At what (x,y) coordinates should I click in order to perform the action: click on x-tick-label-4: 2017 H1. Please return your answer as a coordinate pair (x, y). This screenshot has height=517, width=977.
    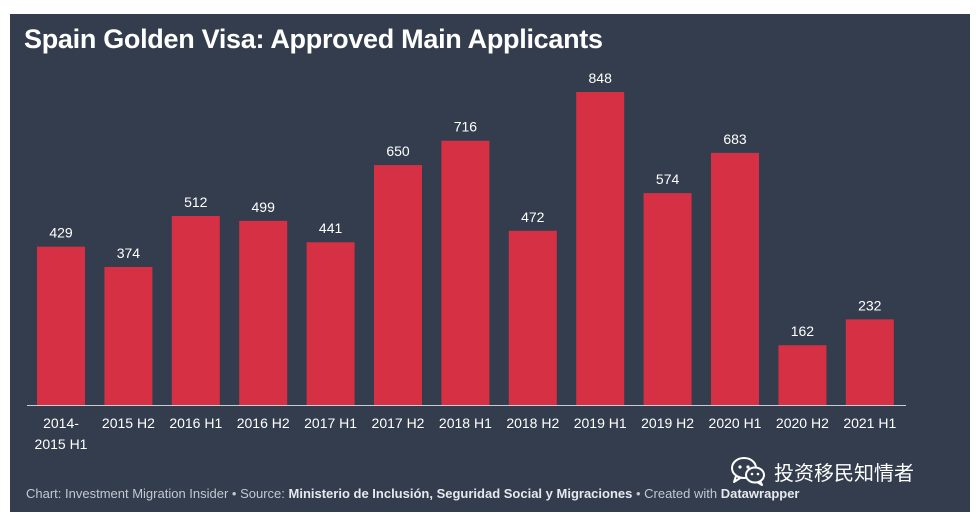
    Looking at the image, I should click on (330, 423).